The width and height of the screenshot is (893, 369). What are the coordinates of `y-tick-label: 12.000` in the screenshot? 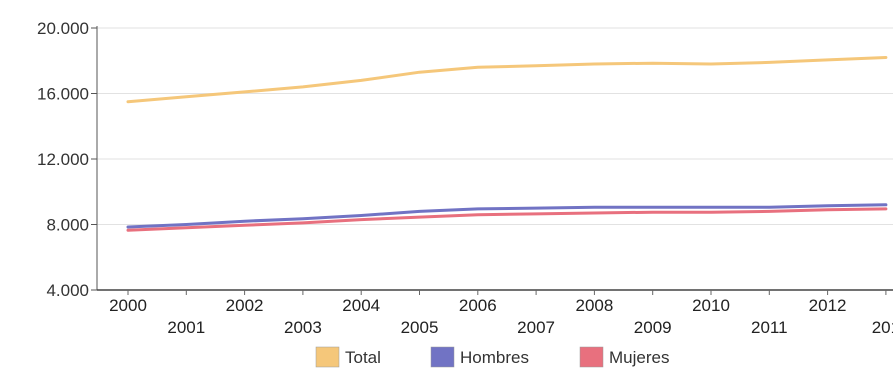 It's located at (63, 159).